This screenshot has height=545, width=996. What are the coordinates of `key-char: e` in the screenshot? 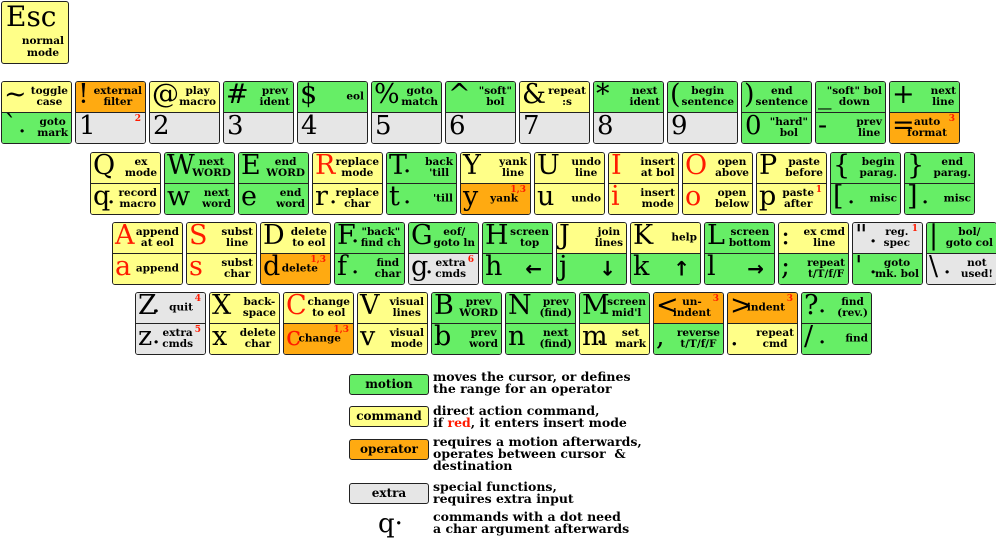 It's located at (249, 197).